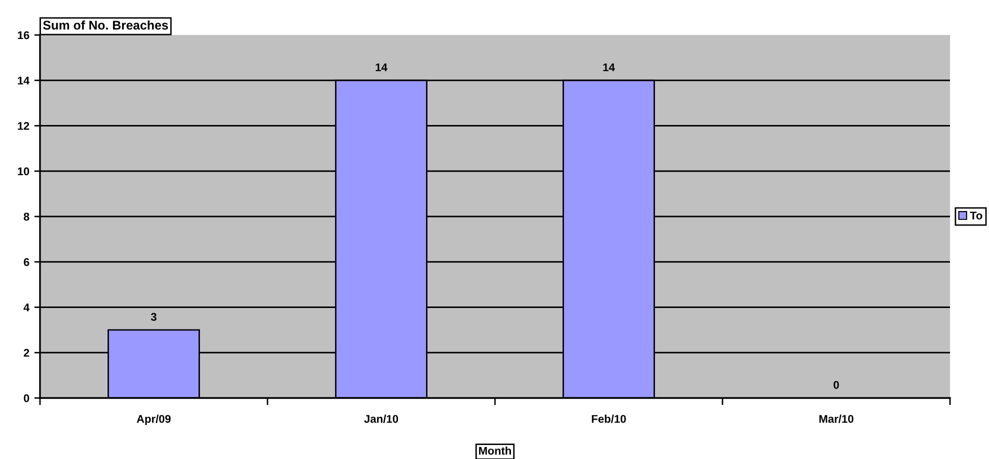 This screenshot has width=989, height=459. Describe the element at coordinates (27, 352) in the screenshot. I see `y-tick-label: 2` at that location.